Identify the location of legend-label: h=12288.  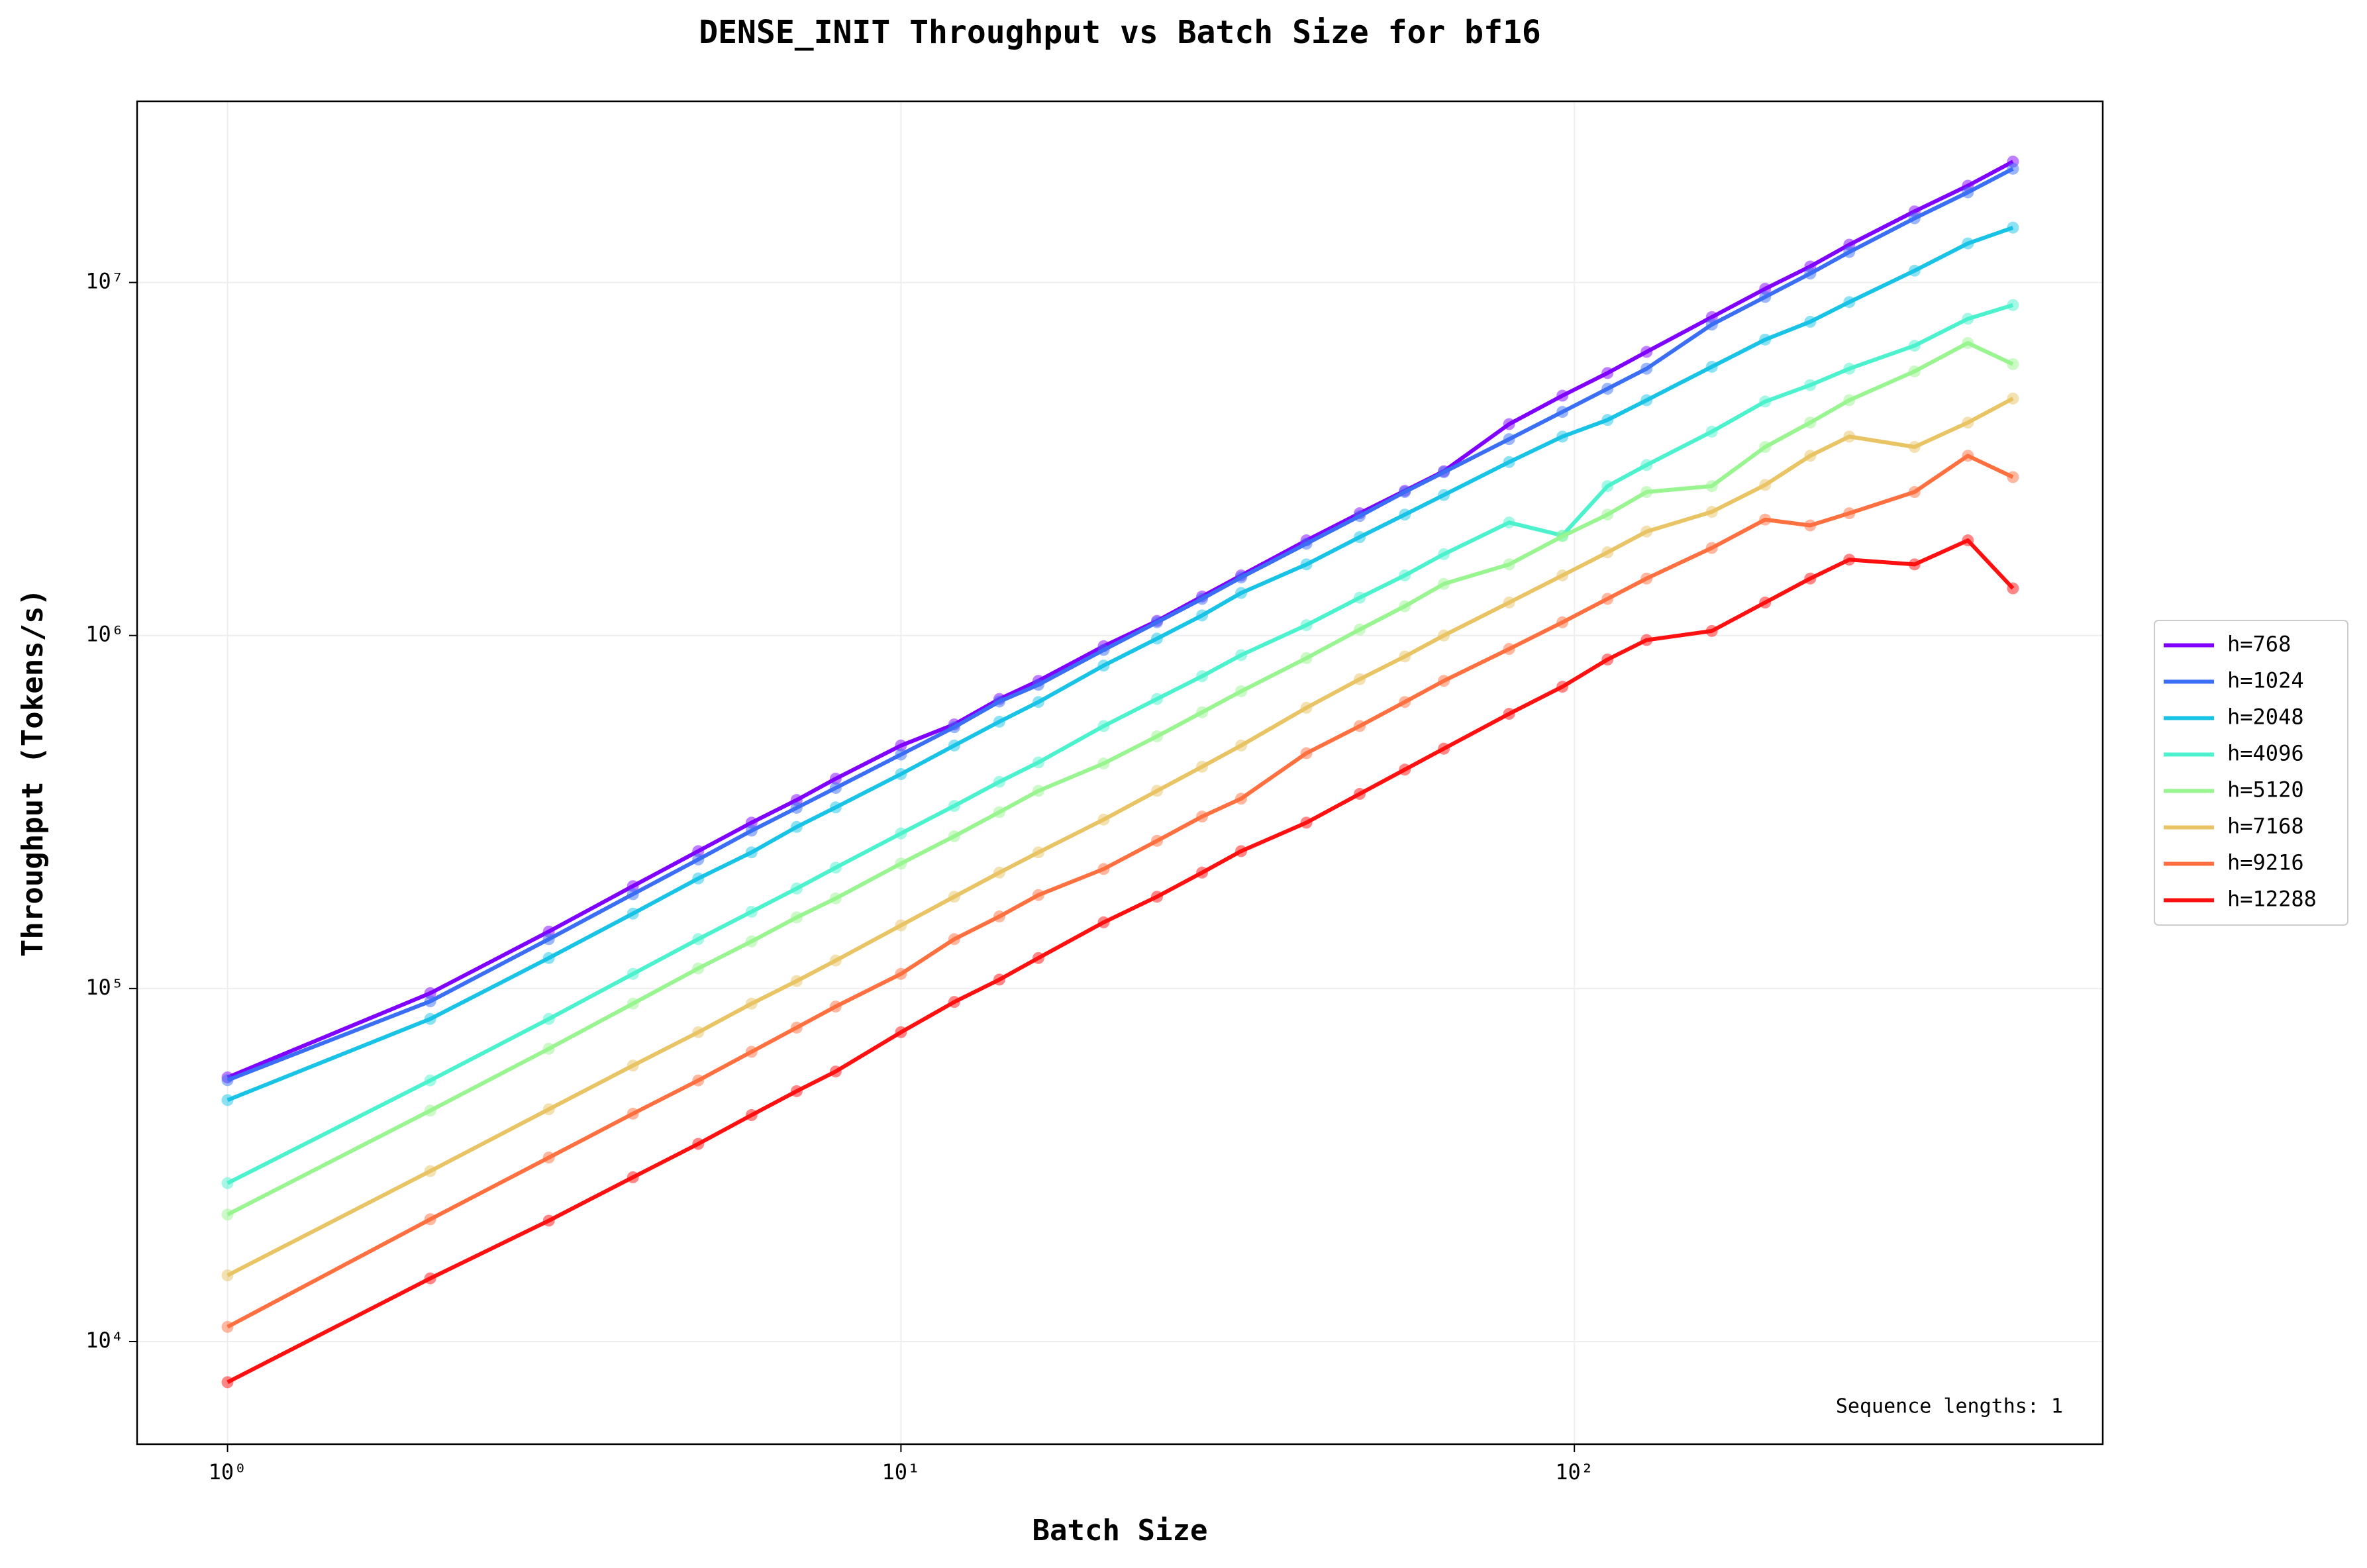
(2272, 899).